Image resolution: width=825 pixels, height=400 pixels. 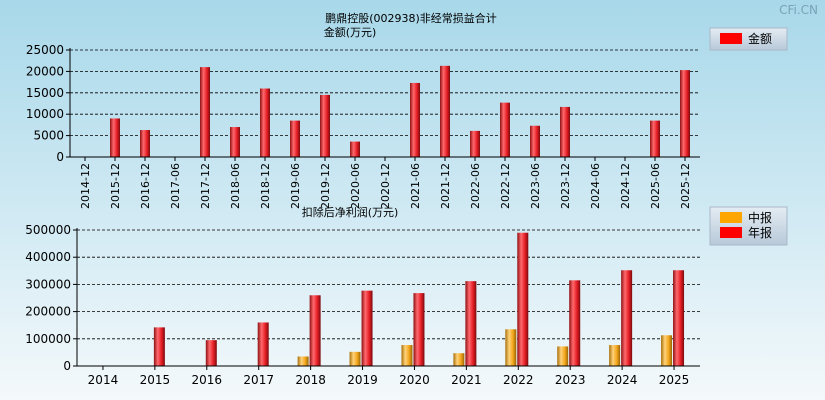 I want to click on bar-年报-2023, so click(x=575, y=323).